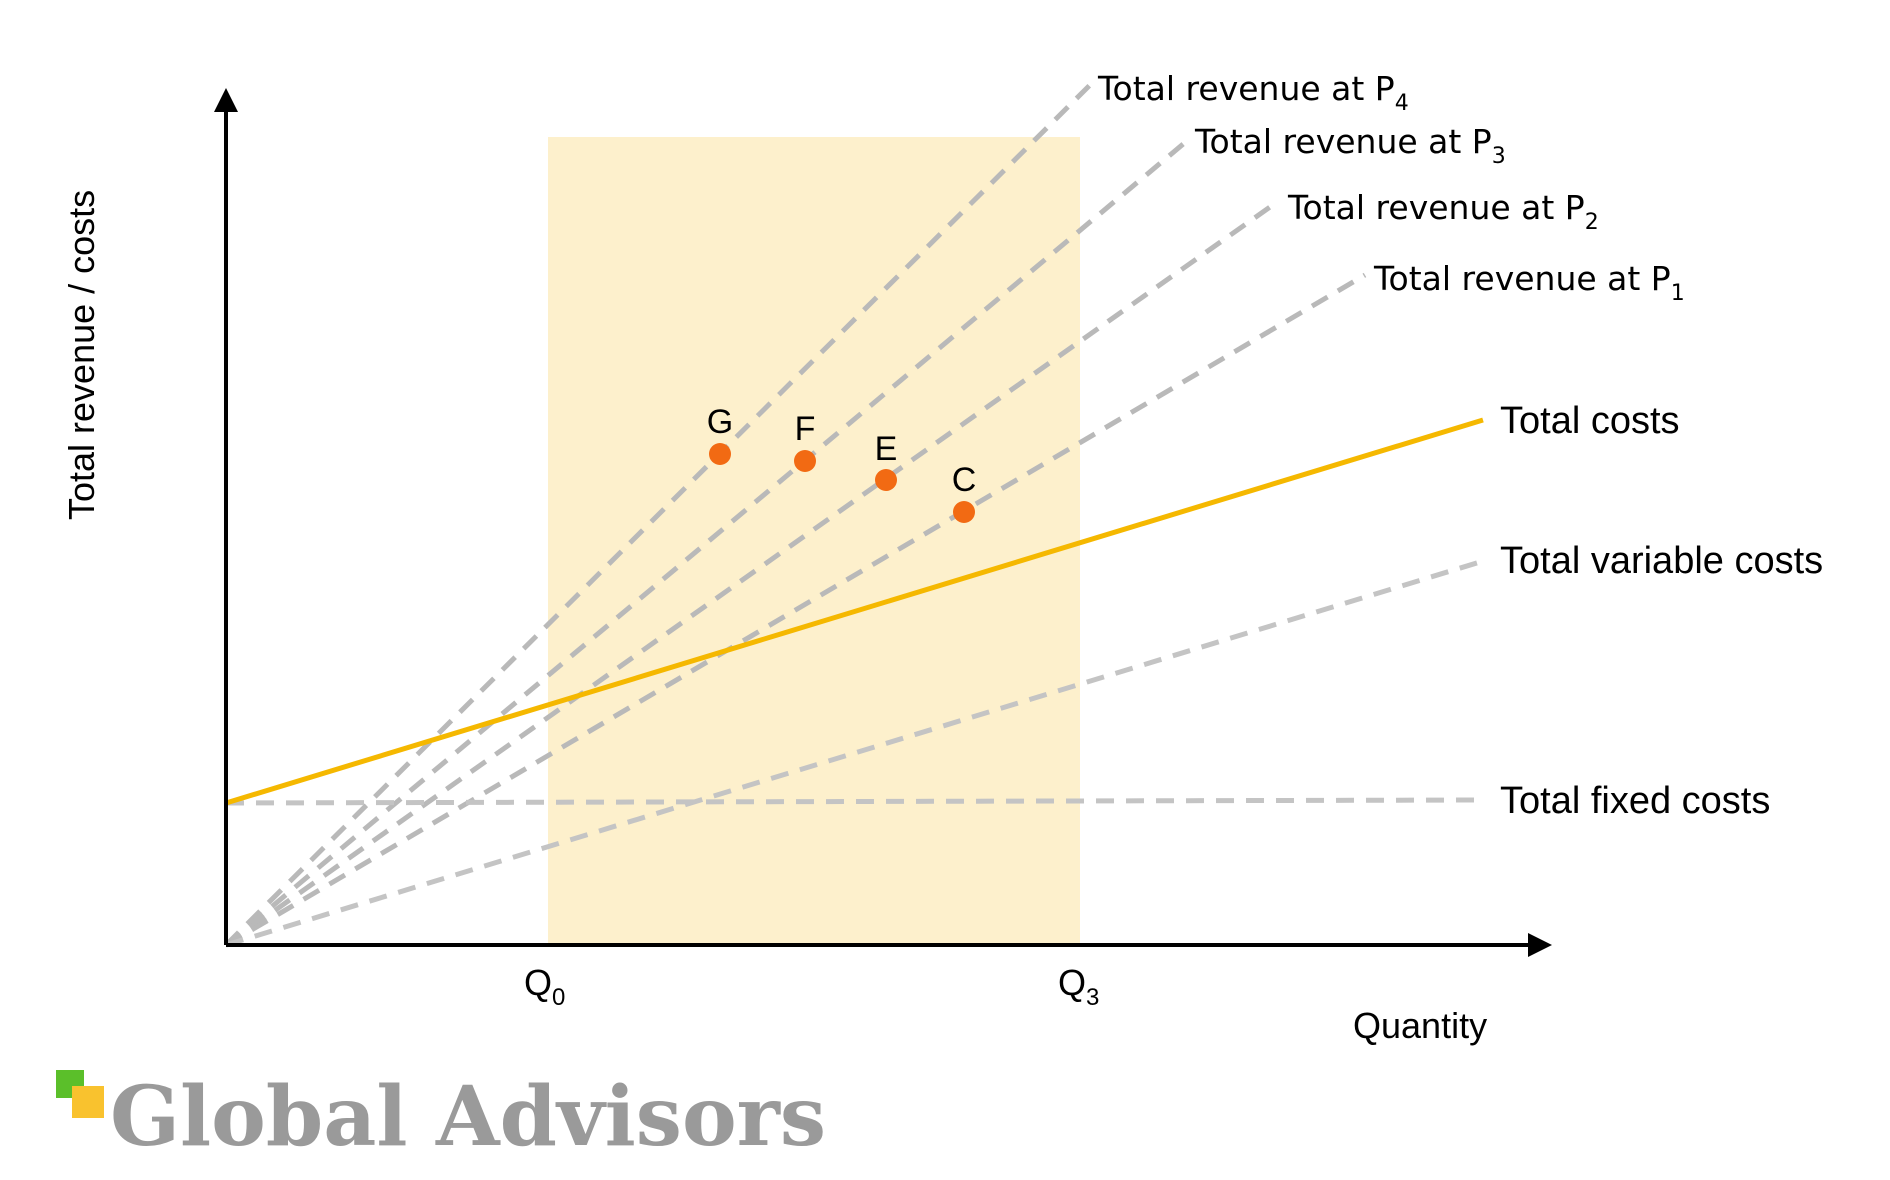  What do you see at coordinates (1678, 293) in the screenshot?
I see `revenue-label-p1-sub: 1` at bounding box center [1678, 293].